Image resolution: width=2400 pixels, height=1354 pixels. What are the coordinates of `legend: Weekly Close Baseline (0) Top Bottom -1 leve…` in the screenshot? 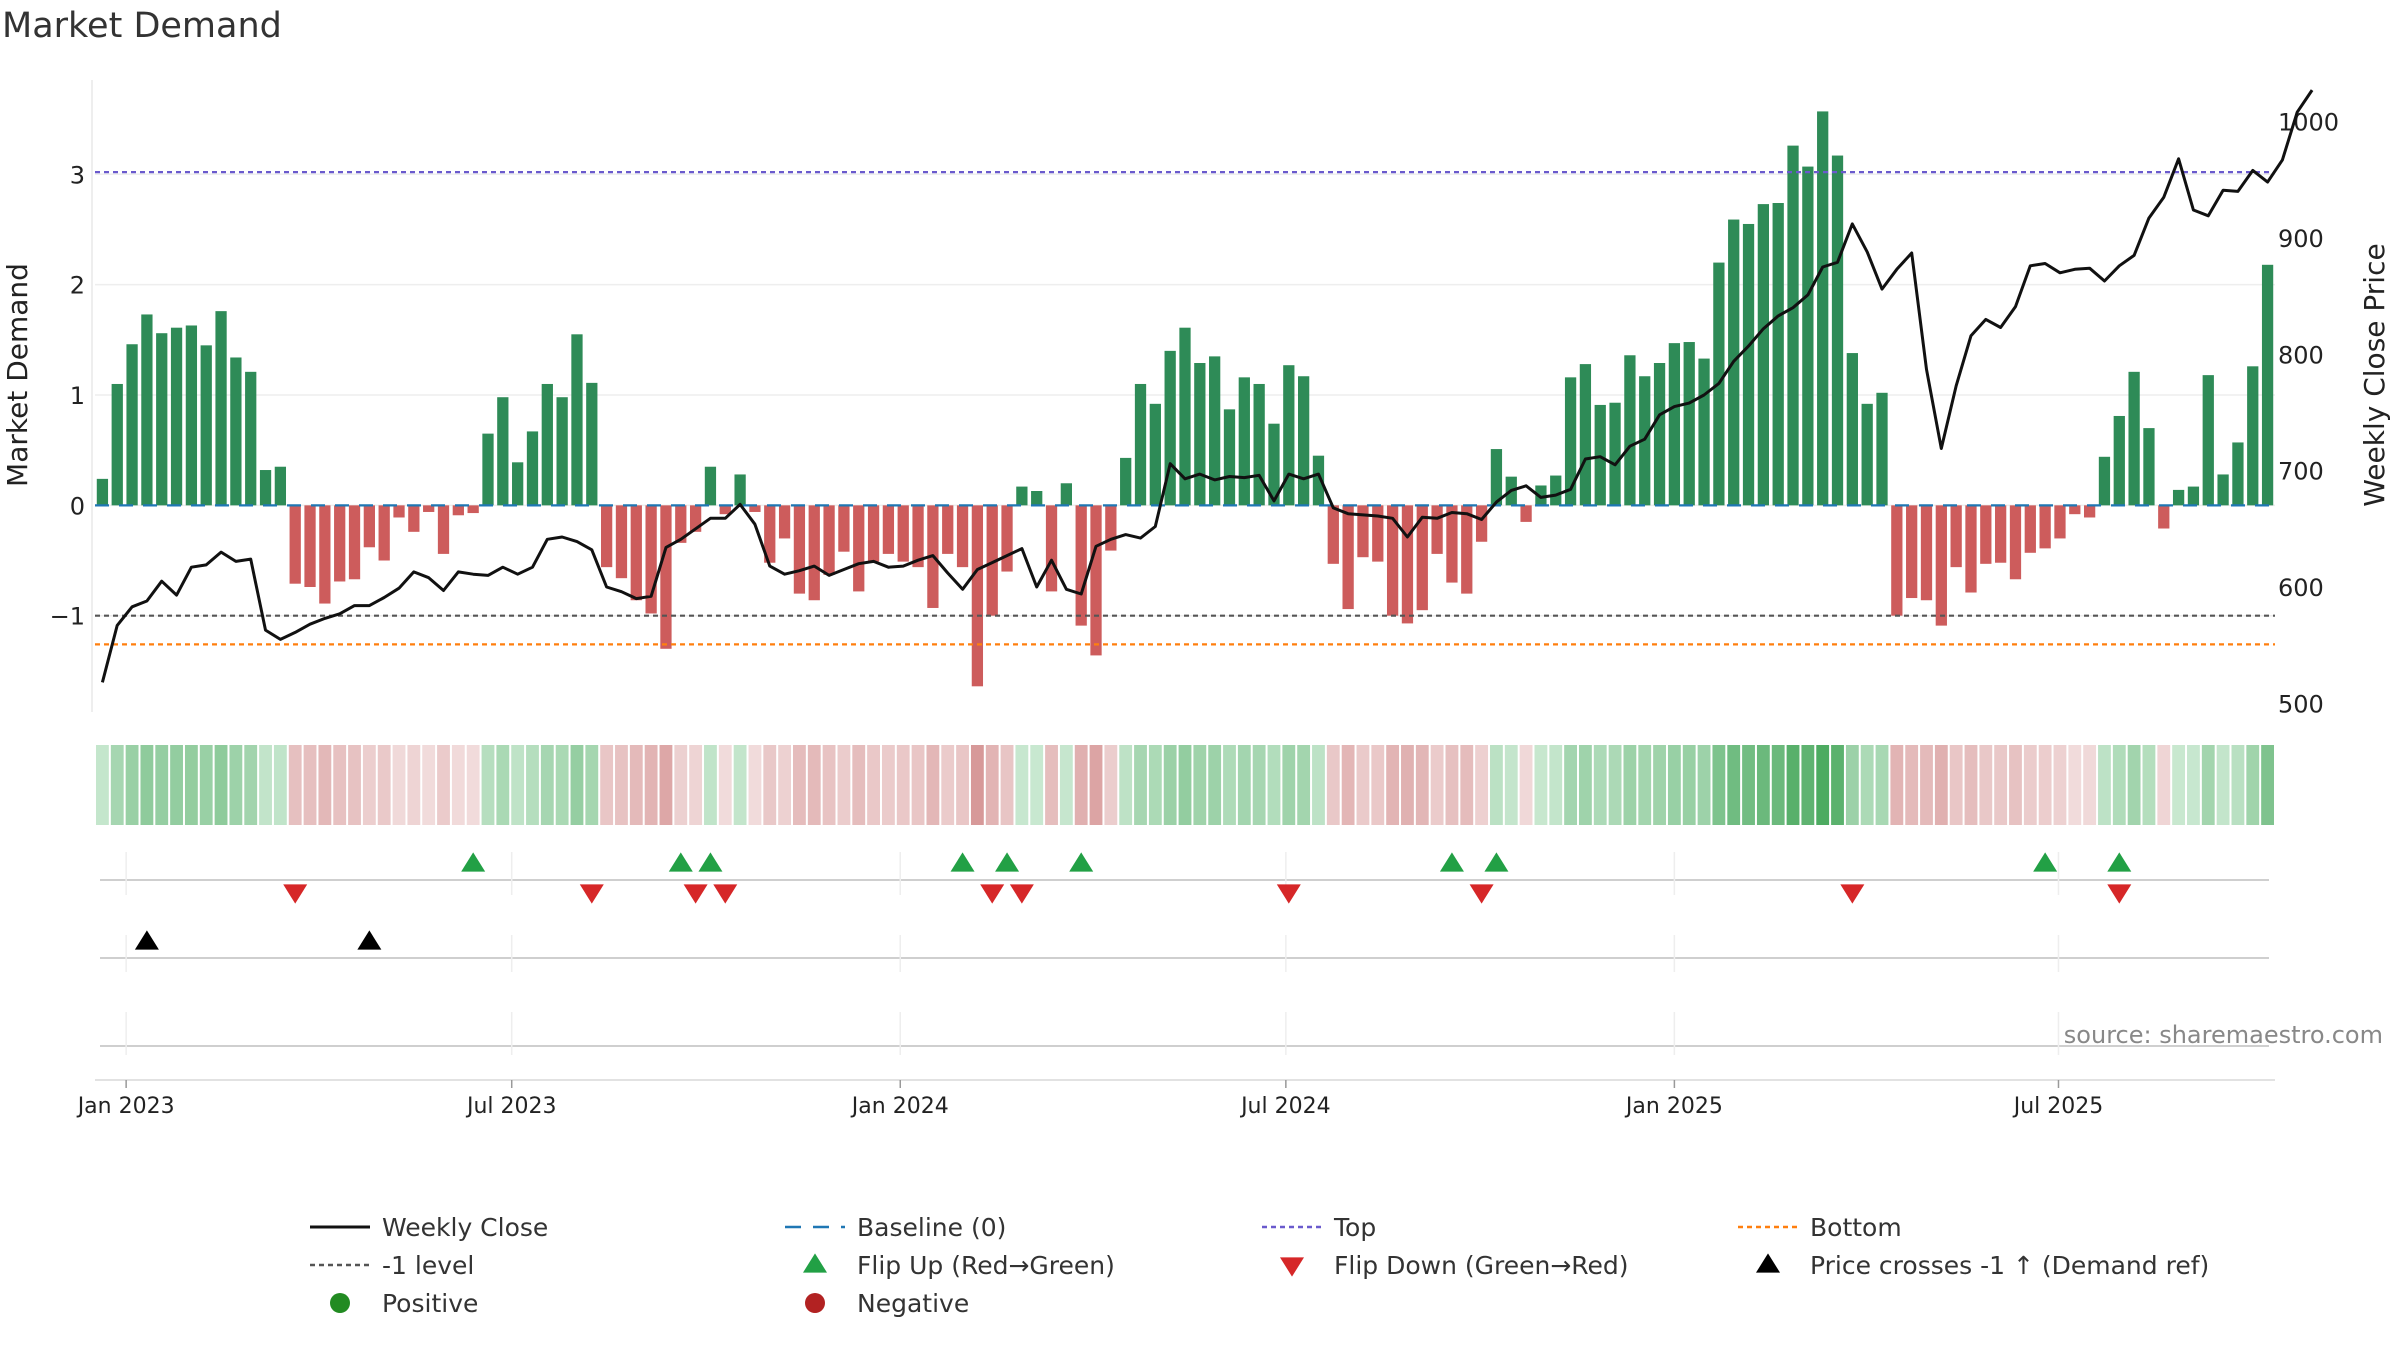 It's located at (1259, 1265).